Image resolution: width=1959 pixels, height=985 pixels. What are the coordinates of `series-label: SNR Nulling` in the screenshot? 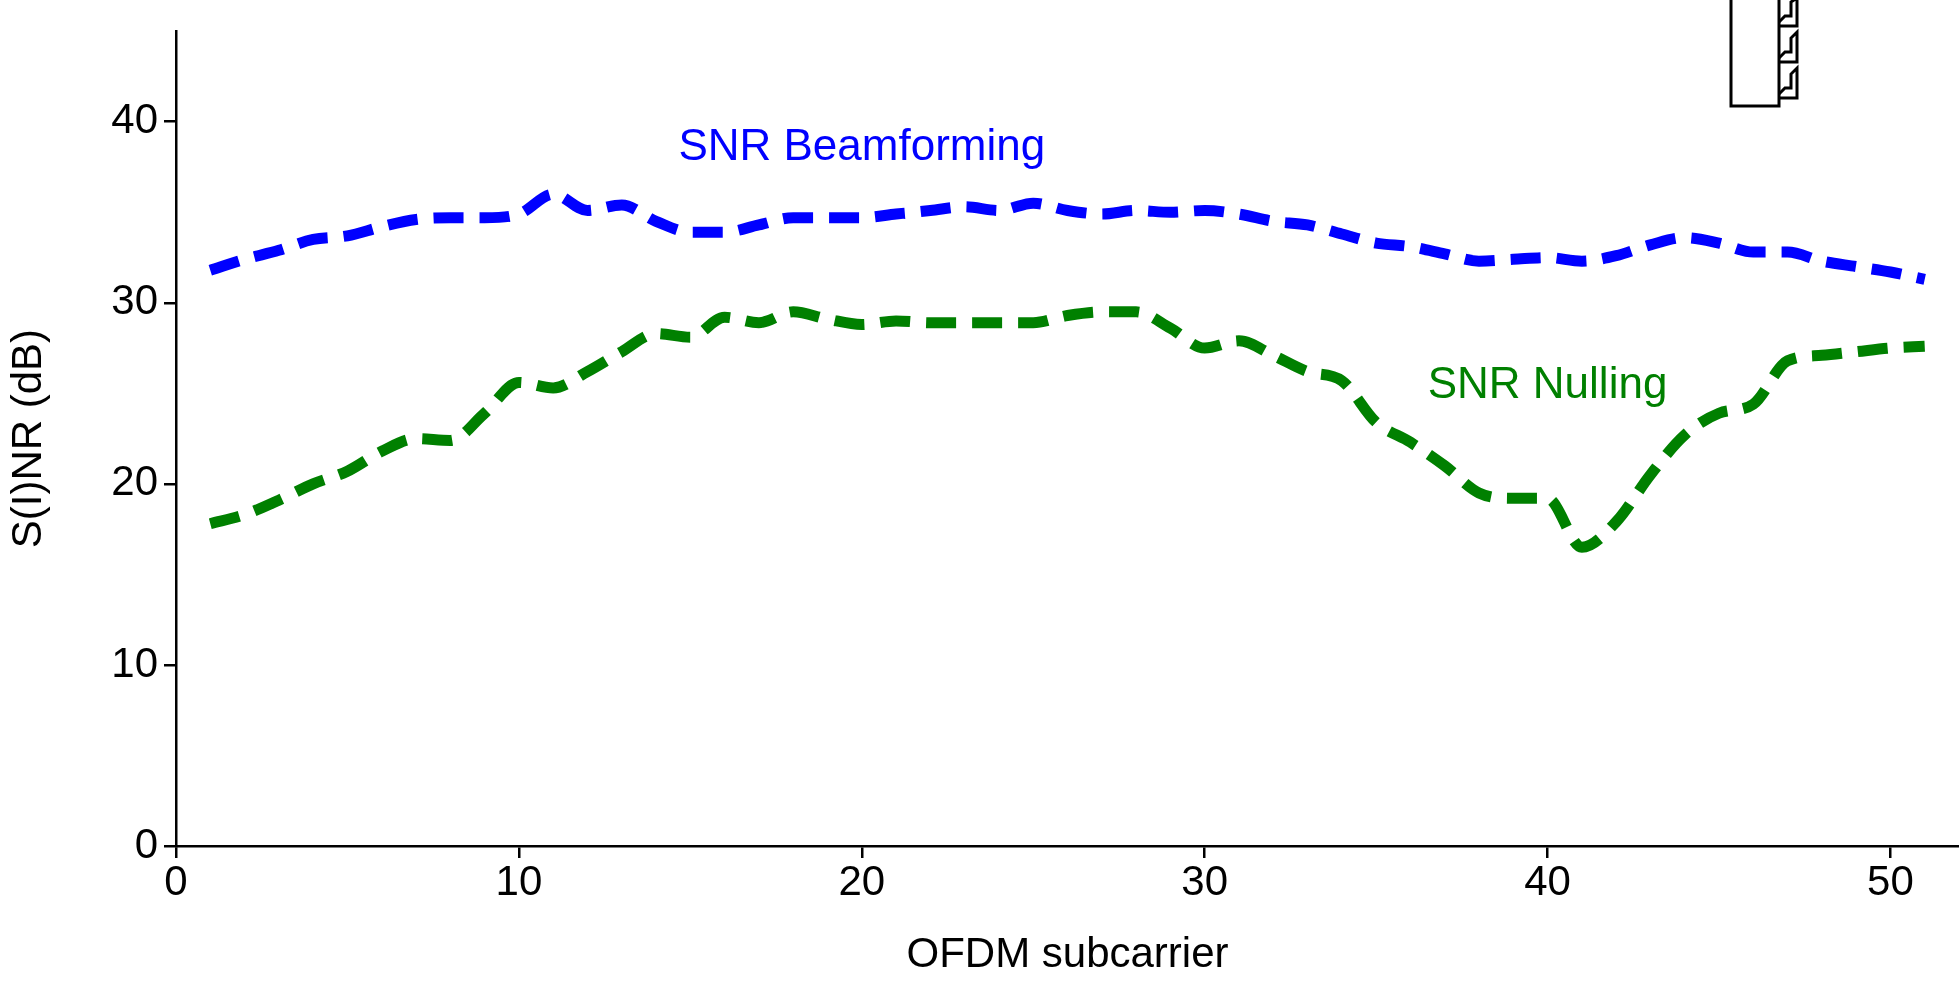 It's located at (1547, 383).